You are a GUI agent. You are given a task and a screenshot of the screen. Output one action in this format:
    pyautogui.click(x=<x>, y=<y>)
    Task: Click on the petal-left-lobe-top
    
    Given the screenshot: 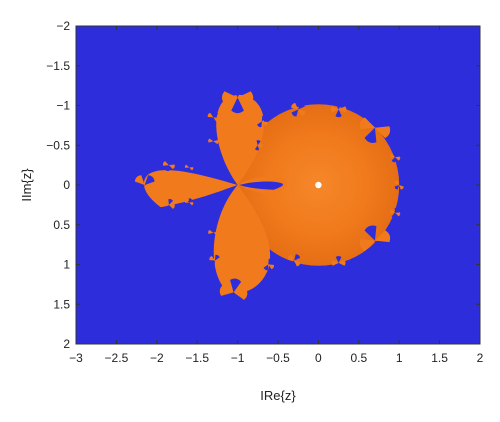 What is the action you would take?
    pyautogui.click(x=169, y=165)
    